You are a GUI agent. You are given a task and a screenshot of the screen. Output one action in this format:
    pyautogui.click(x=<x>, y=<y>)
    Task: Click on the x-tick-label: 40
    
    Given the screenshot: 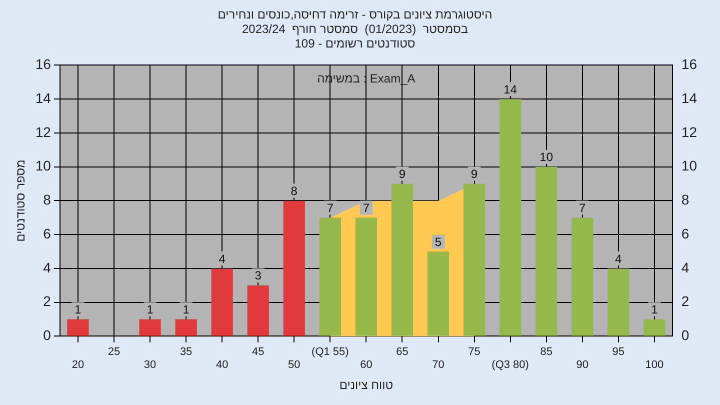 What is the action you would take?
    pyautogui.click(x=222, y=365)
    